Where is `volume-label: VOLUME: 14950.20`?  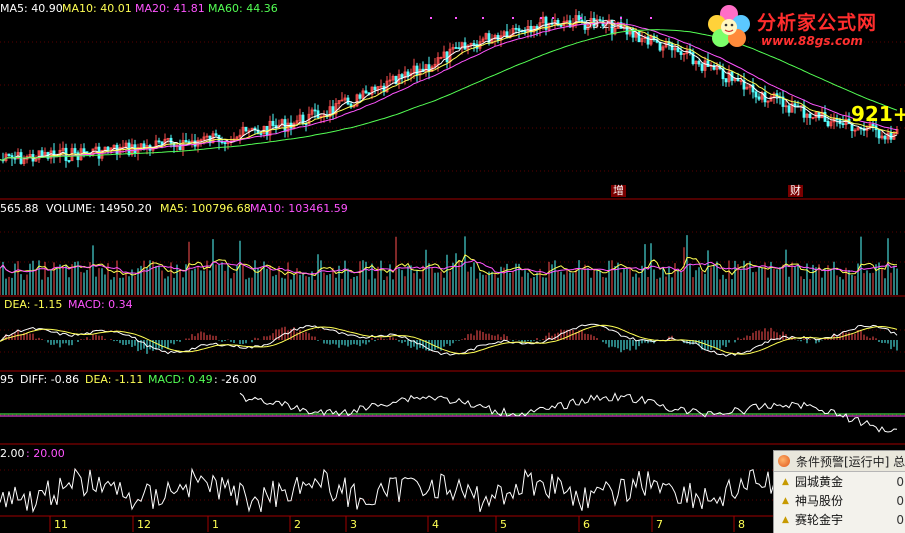
volume-label: VOLUME: 14950.20 is located at coordinates (99, 208).